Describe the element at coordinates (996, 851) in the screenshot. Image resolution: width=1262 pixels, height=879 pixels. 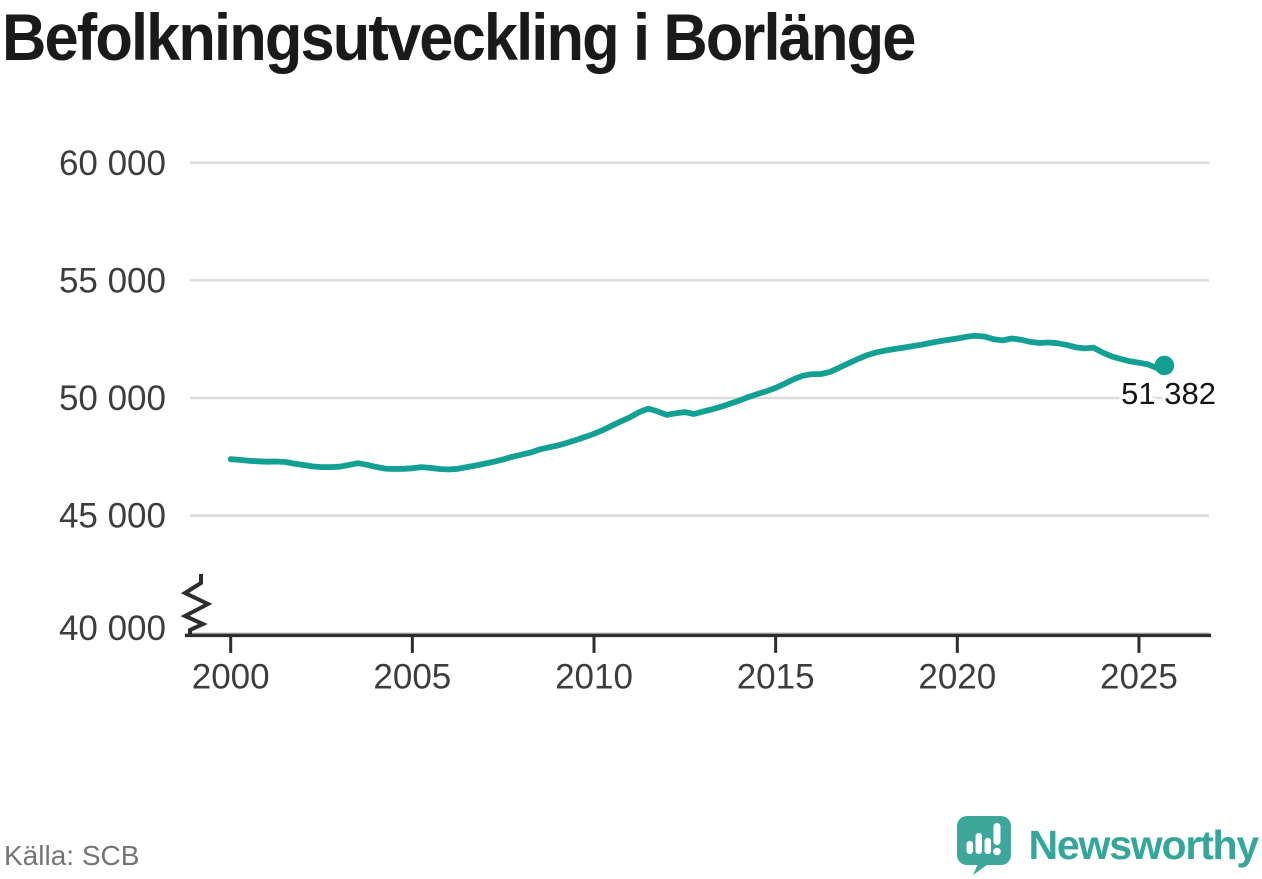
I see `exclamation-dot` at that location.